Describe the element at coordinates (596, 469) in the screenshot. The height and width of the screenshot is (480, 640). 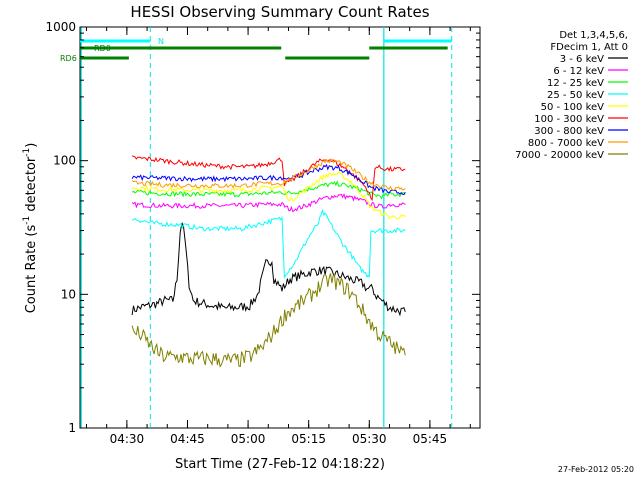
I see `footer-date: 27-Feb-2012 05:20` at that location.